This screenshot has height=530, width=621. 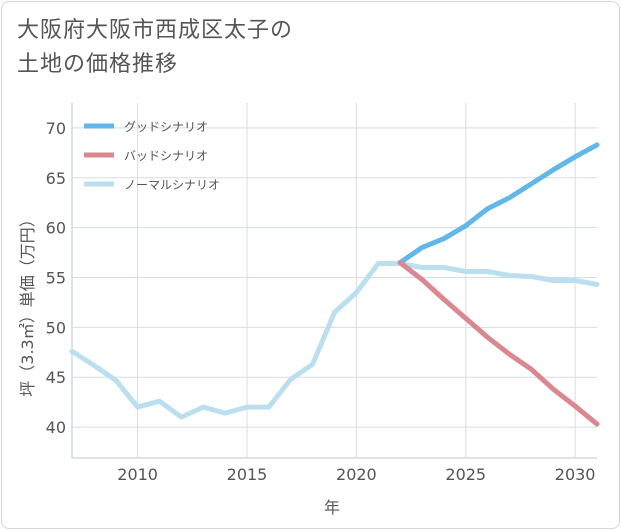 I want to click on y-tick-label: 65, so click(x=56, y=178).